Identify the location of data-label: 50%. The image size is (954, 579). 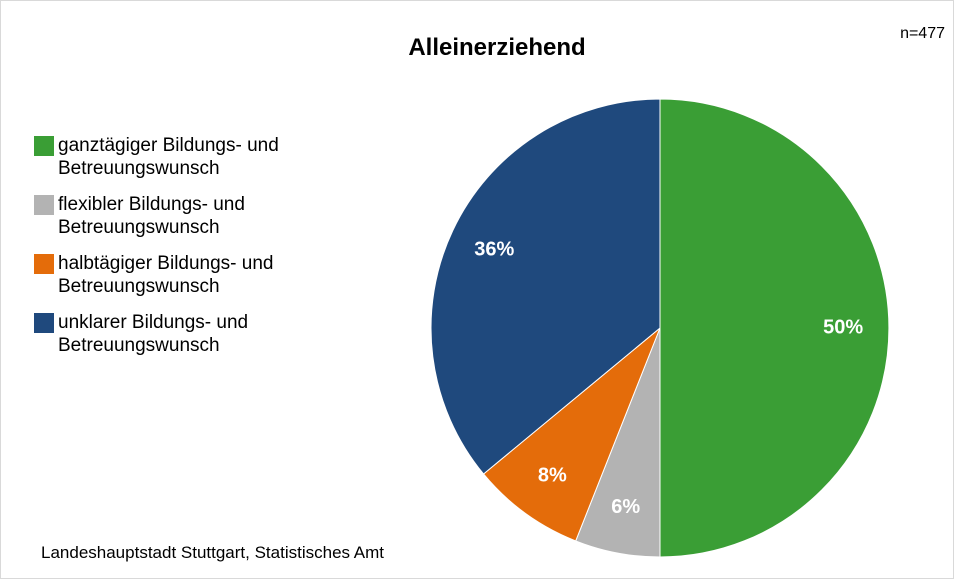
(843, 327).